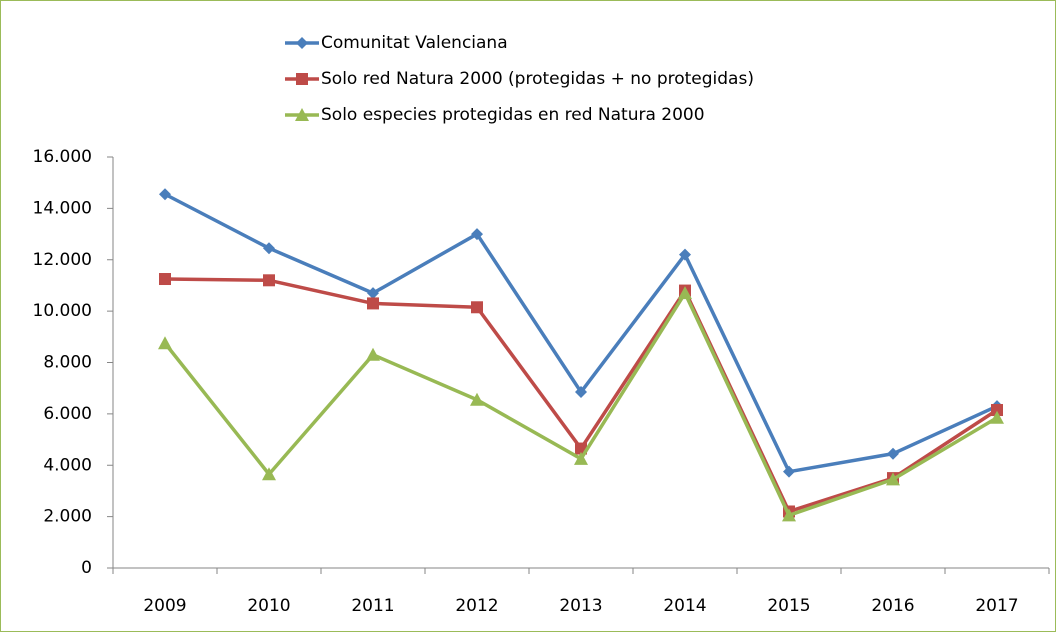 The height and width of the screenshot is (632, 1056). Describe the element at coordinates (580, 606) in the screenshot. I see `x-tick-label: 2013` at that location.